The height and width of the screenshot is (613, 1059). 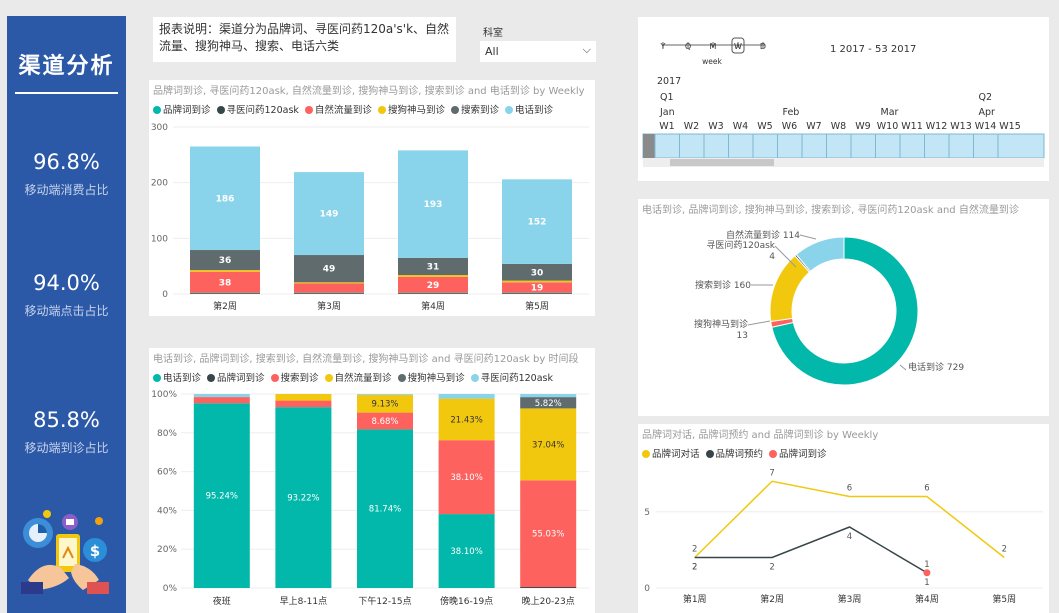 What do you see at coordinates (763, 46) in the screenshot?
I see `granularity-D: D` at bounding box center [763, 46].